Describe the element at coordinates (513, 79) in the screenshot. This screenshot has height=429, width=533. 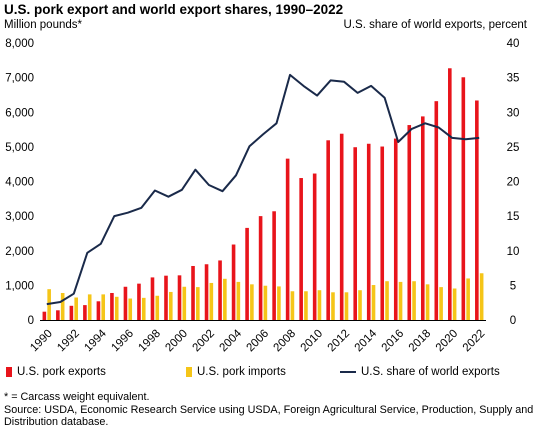
I see `right-tick-label: 35` at that location.